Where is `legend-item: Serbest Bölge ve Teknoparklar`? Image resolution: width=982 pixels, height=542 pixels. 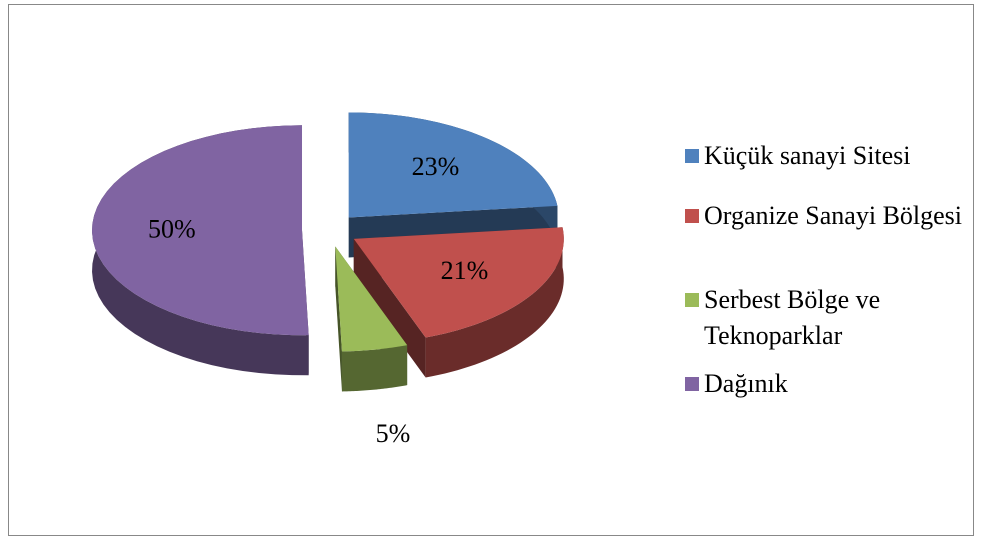
legend-item: Serbest Bölge ve Teknoparklar is located at coordinates (825, 318).